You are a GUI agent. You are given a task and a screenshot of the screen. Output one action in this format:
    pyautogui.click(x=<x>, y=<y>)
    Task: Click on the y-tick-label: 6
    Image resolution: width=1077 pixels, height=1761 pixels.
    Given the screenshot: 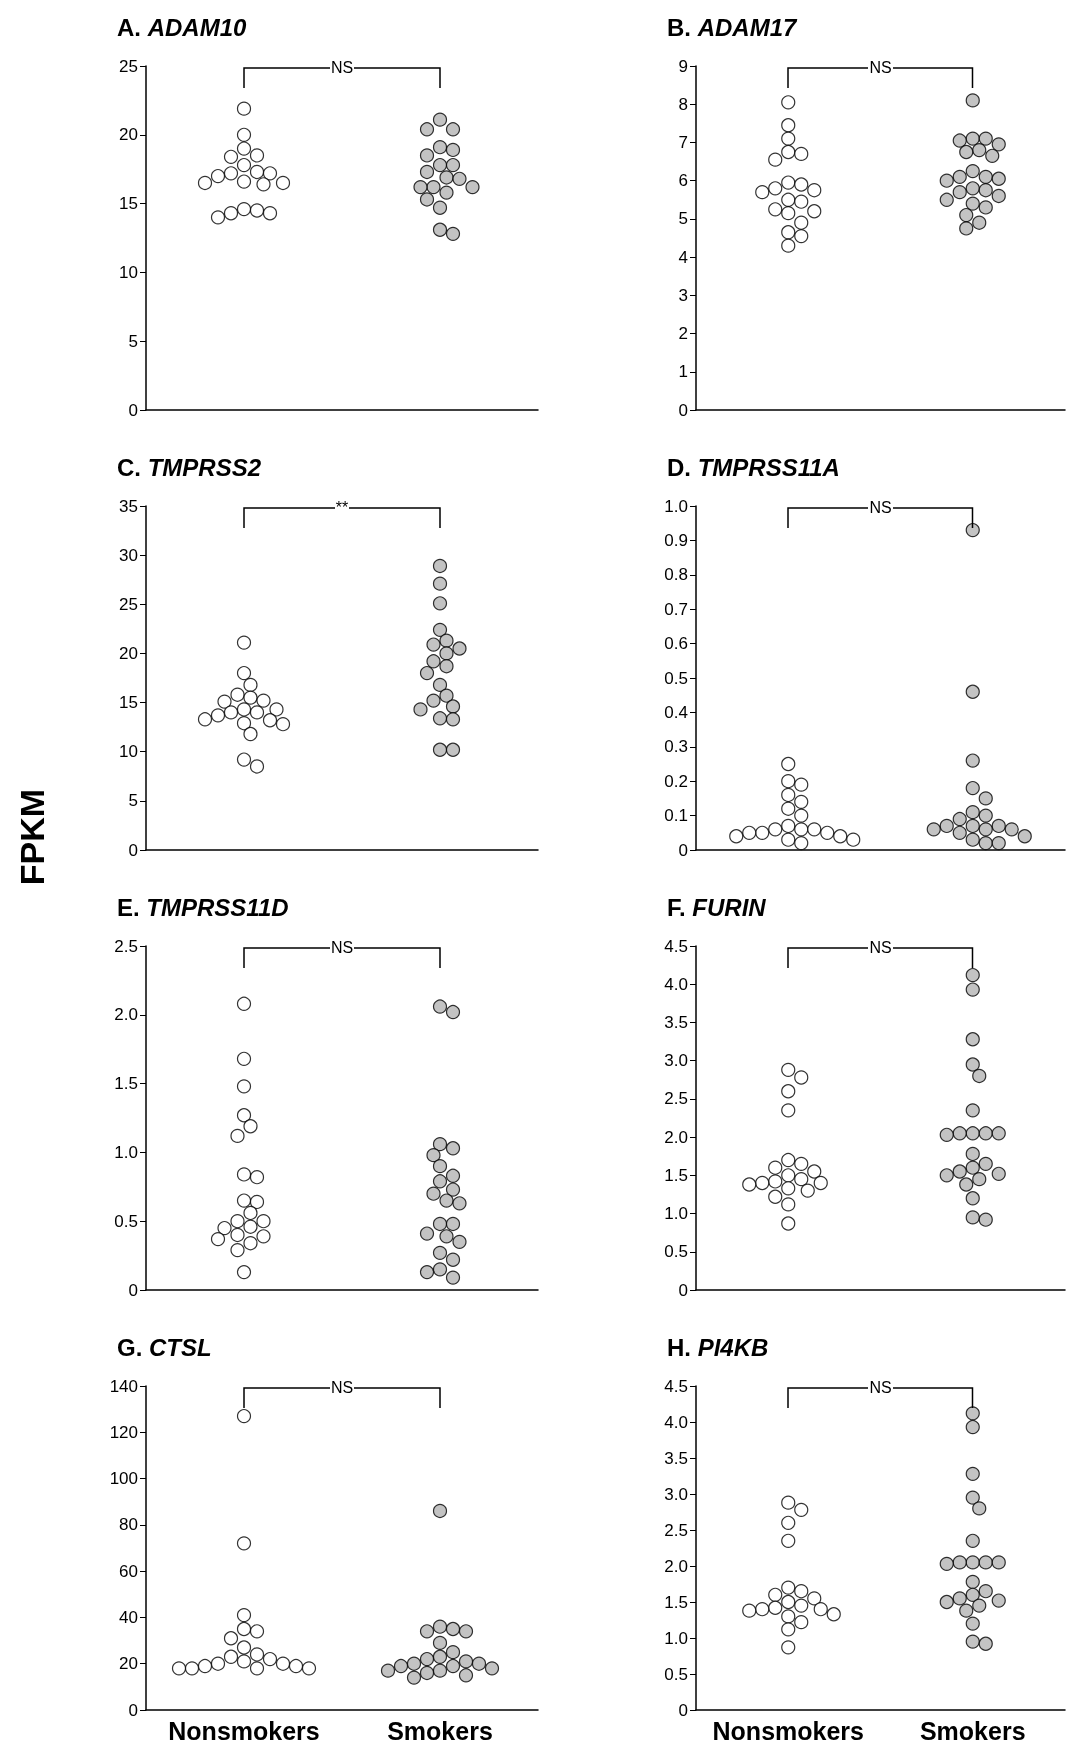 What is the action you would take?
    pyautogui.click(x=683, y=181)
    